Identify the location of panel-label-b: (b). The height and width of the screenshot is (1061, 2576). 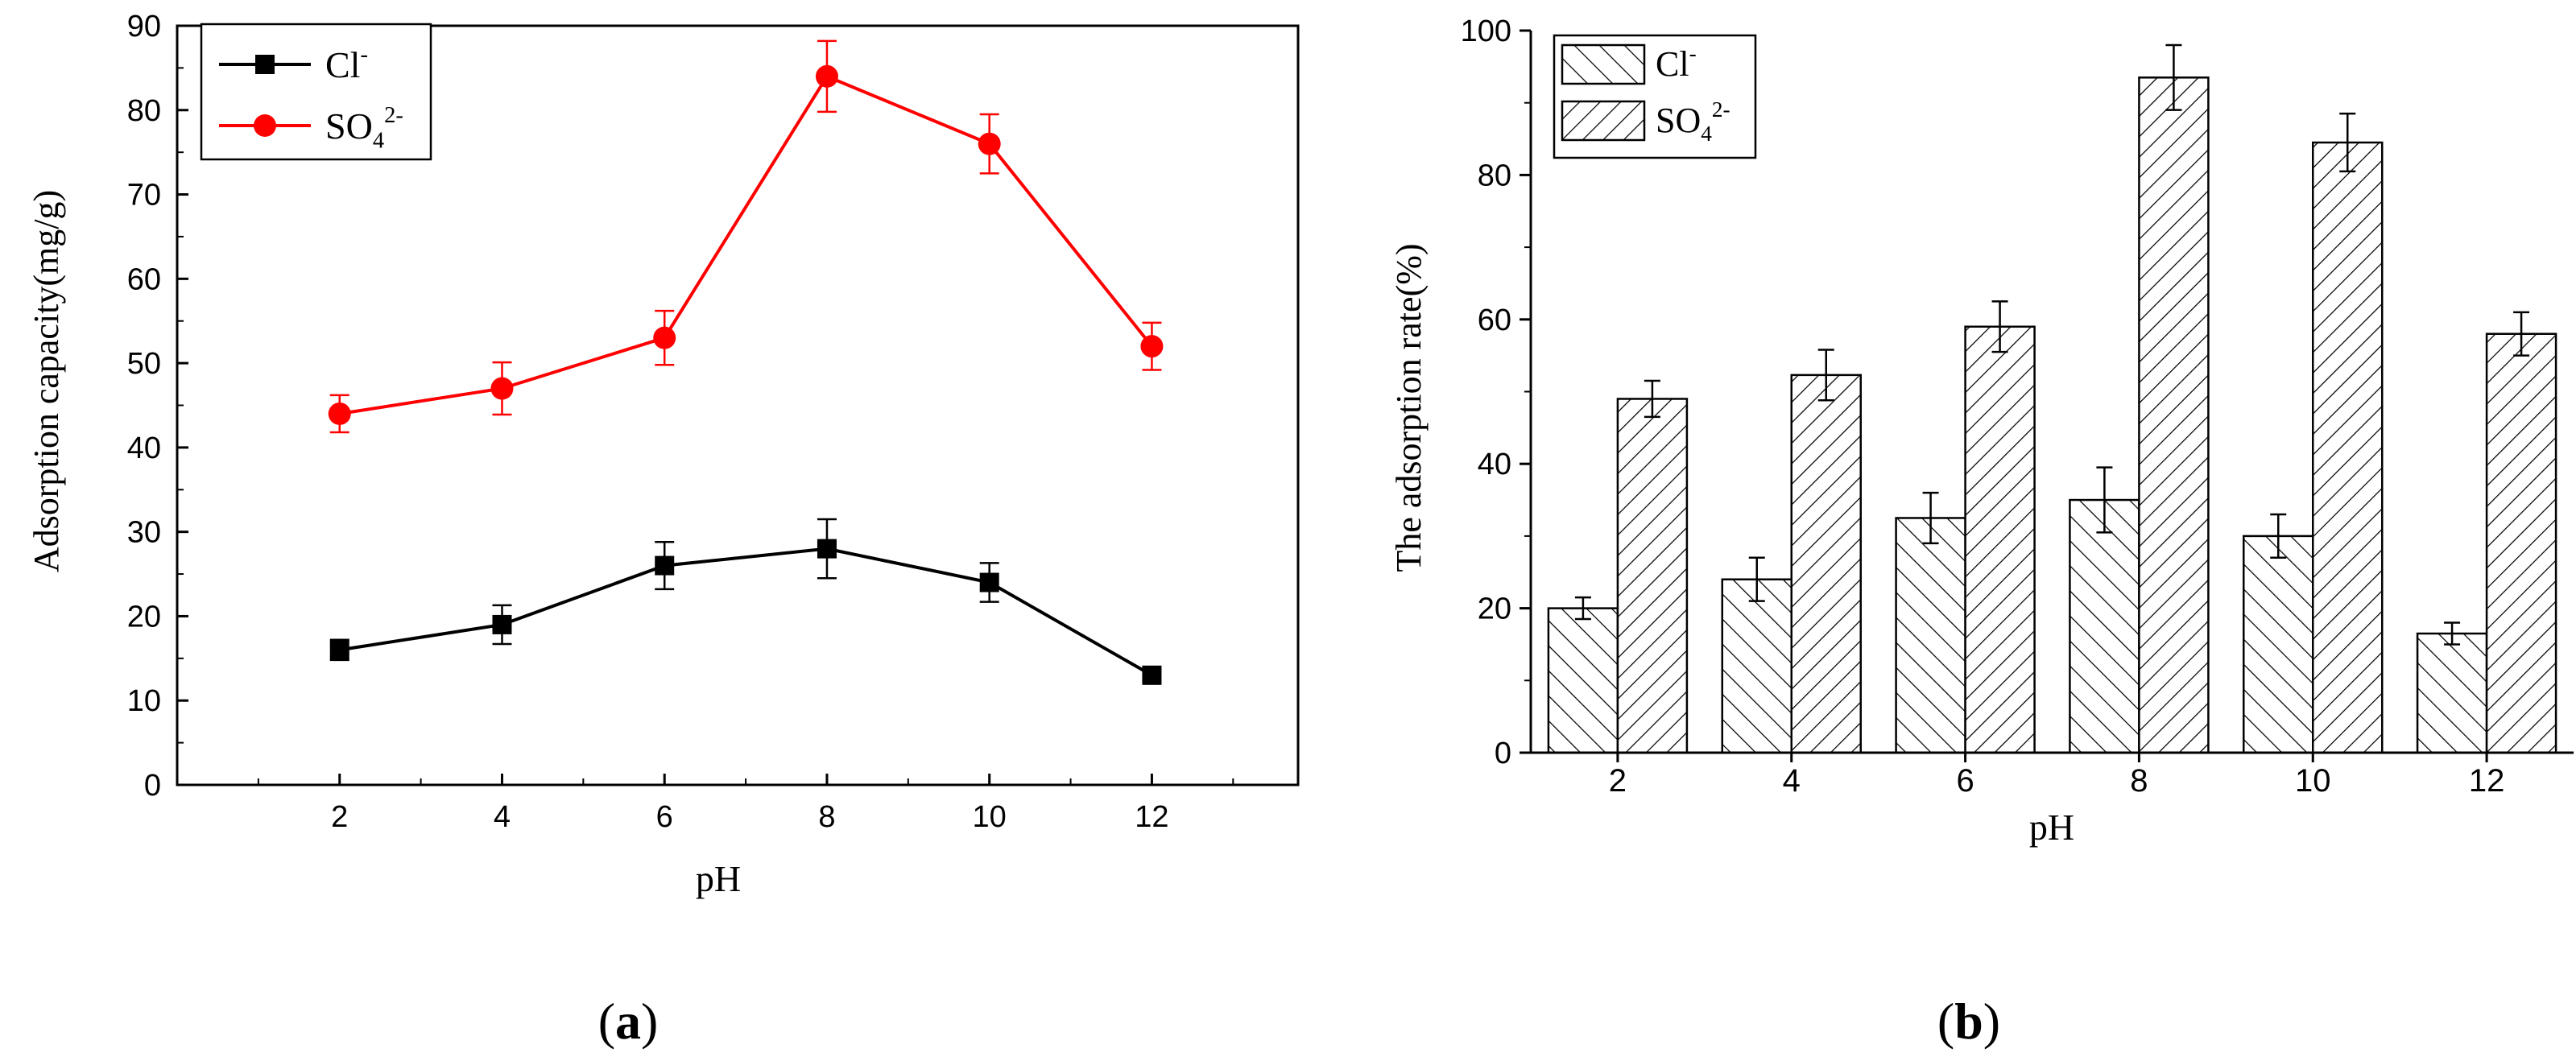
(1969, 1021).